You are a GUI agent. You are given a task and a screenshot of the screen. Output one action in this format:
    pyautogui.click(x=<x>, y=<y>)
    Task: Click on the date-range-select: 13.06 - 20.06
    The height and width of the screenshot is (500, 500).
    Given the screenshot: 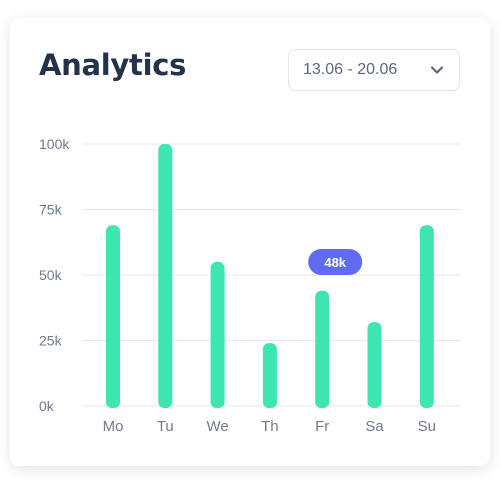 What is the action you would take?
    pyautogui.click(x=374, y=70)
    